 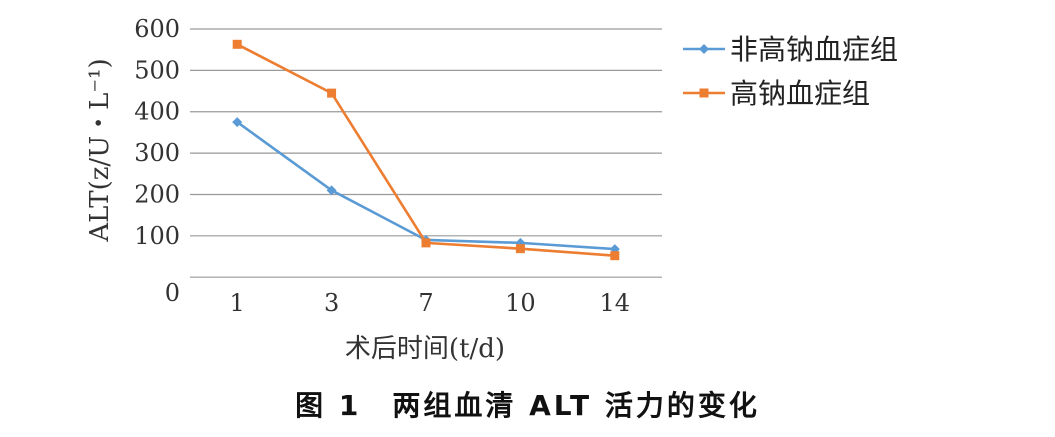 I want to click on y-tick-label: 600, so click(x=157, y=29).